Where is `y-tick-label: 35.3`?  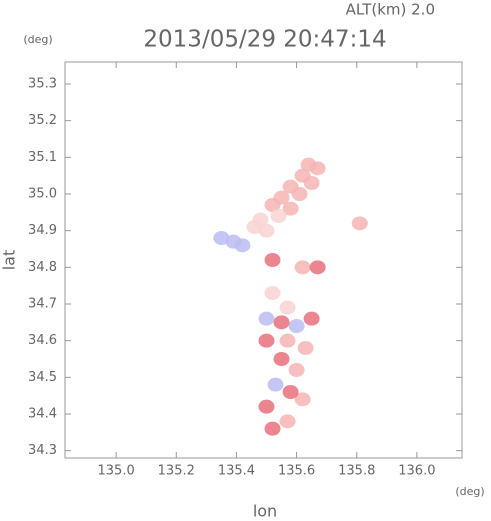
y-tick-label: 35.3 is located at coordinates (42, 84).